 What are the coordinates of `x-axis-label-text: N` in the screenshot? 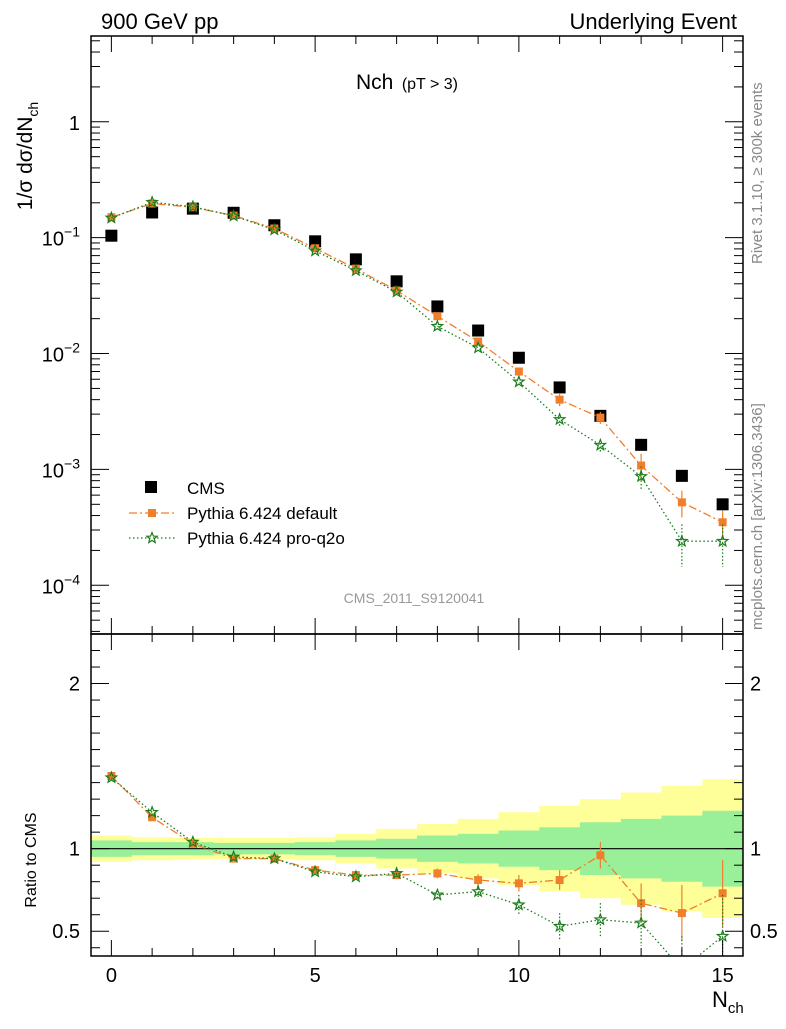 It's located at (720, 999).